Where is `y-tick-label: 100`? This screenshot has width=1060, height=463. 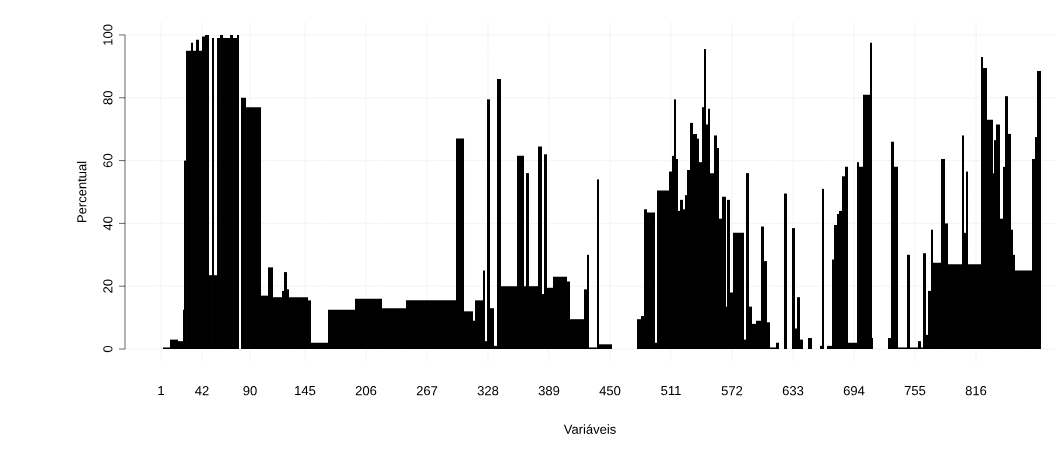
y-tick-label: 100 is located at coordinates (108, 34).